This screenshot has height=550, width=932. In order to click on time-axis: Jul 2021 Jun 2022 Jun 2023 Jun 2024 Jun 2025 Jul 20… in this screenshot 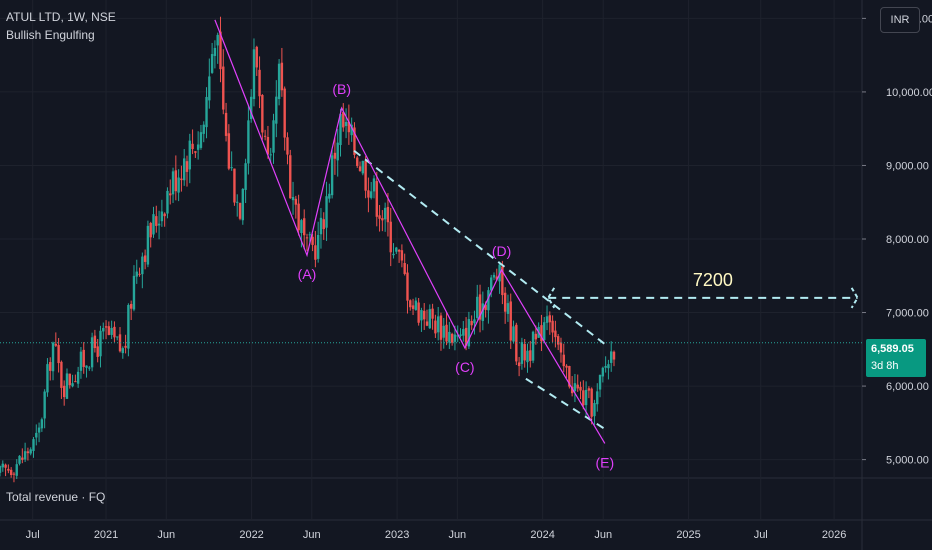, I will do `click(436, 535)`.